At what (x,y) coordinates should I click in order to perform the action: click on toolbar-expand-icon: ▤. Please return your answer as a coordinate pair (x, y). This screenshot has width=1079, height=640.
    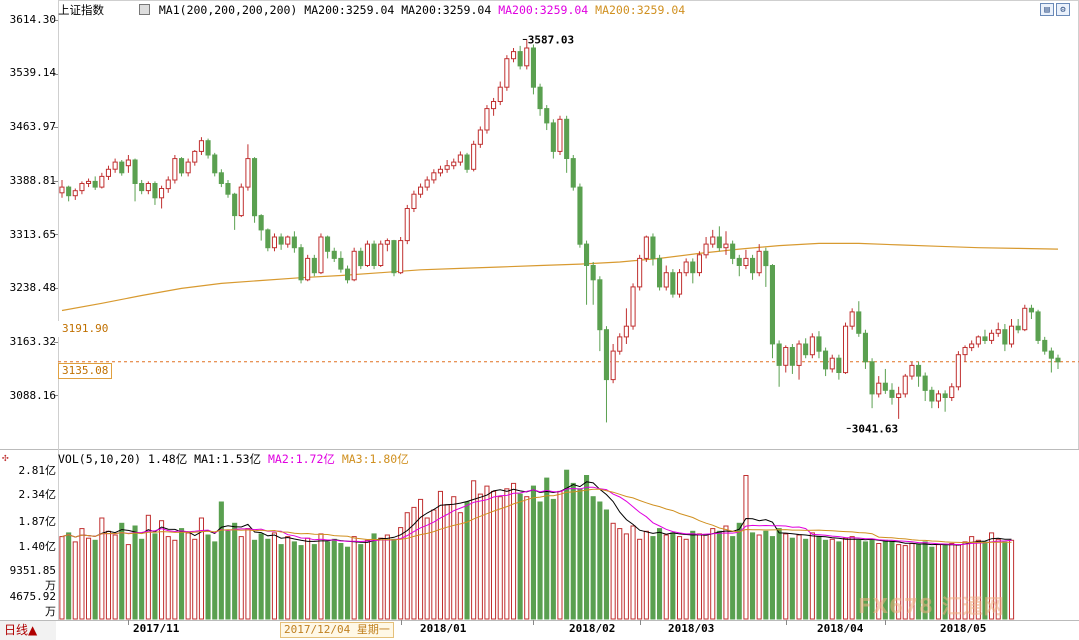
    Looking at the image, I should click on (1047, 9).